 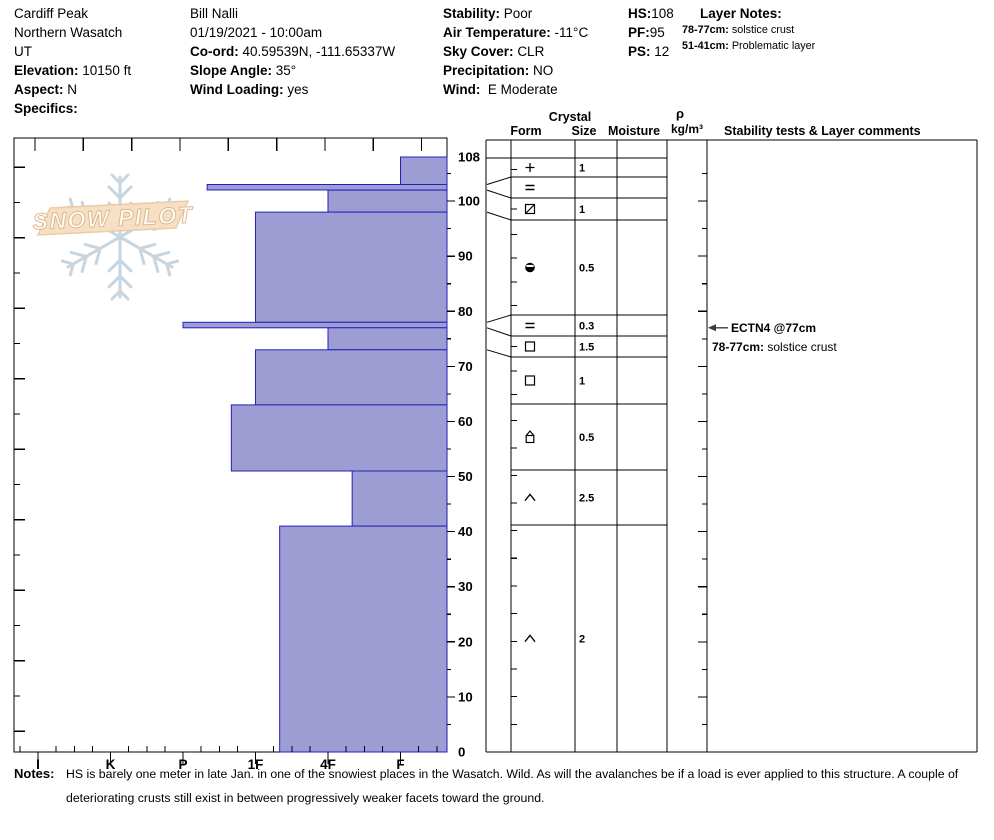 What do you see at coordinates (465, 476) in the screenshot?
I see `depth-tick-label: 50` at bounding box center [465, 476].